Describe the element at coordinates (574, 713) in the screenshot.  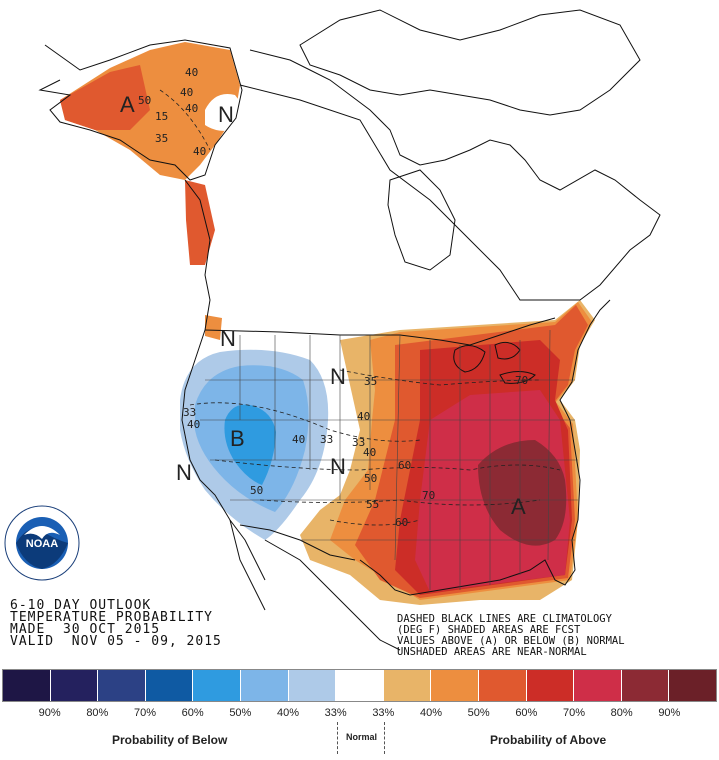
I see `legend-above-percent: 70%` at that location.